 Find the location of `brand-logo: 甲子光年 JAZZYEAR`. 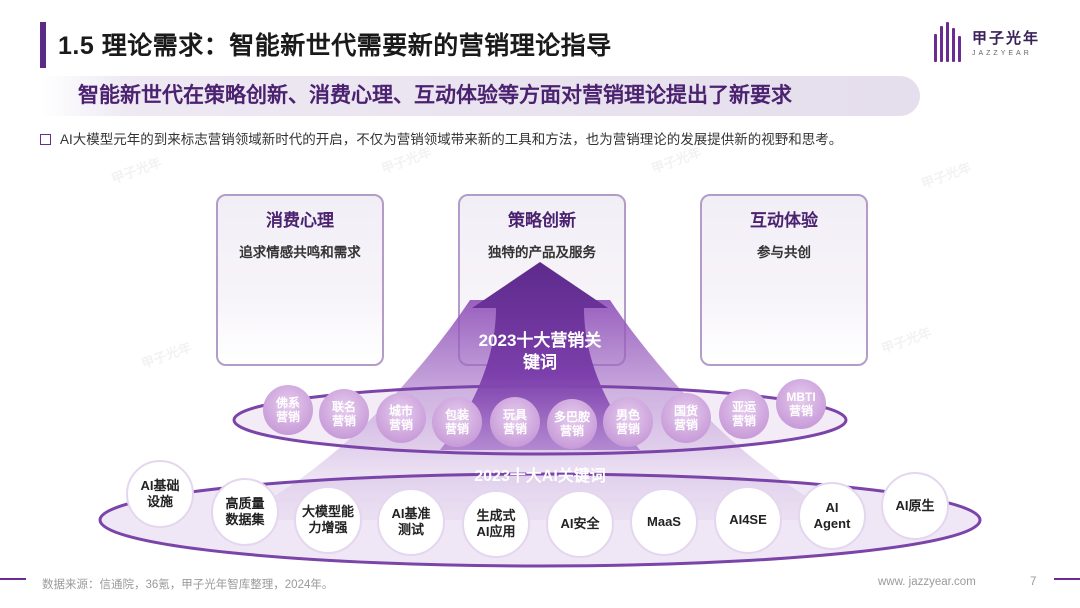

brand-logo: 甲子光年 JAZZYEAR is located at coordinates (986, 42).